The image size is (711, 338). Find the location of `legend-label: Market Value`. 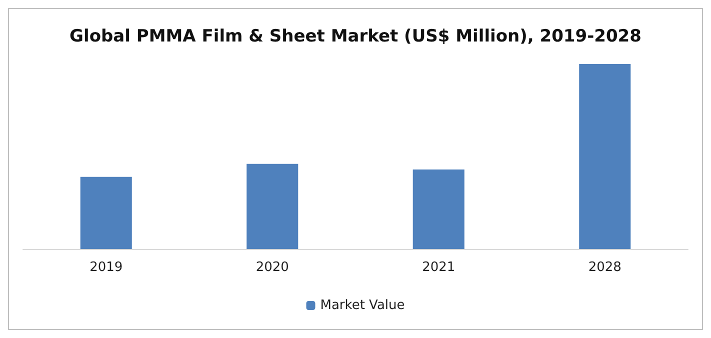

legend-label: Market Value is located at coordinates (362, 305).